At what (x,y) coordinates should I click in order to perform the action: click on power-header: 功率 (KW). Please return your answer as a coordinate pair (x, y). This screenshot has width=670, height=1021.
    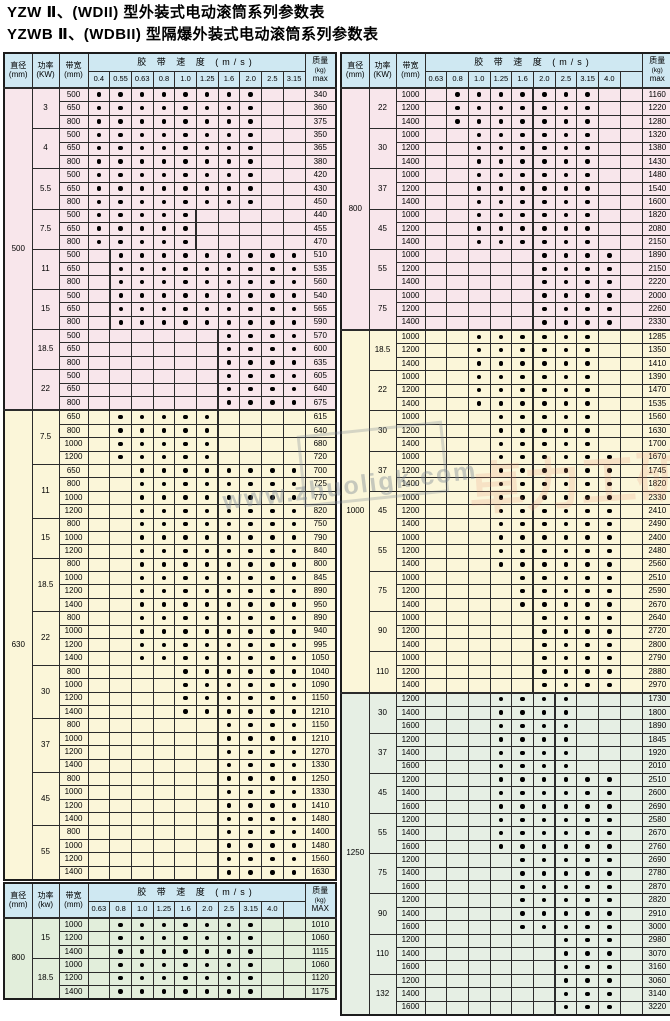
    Looking at the image, I should click on (45, 70).